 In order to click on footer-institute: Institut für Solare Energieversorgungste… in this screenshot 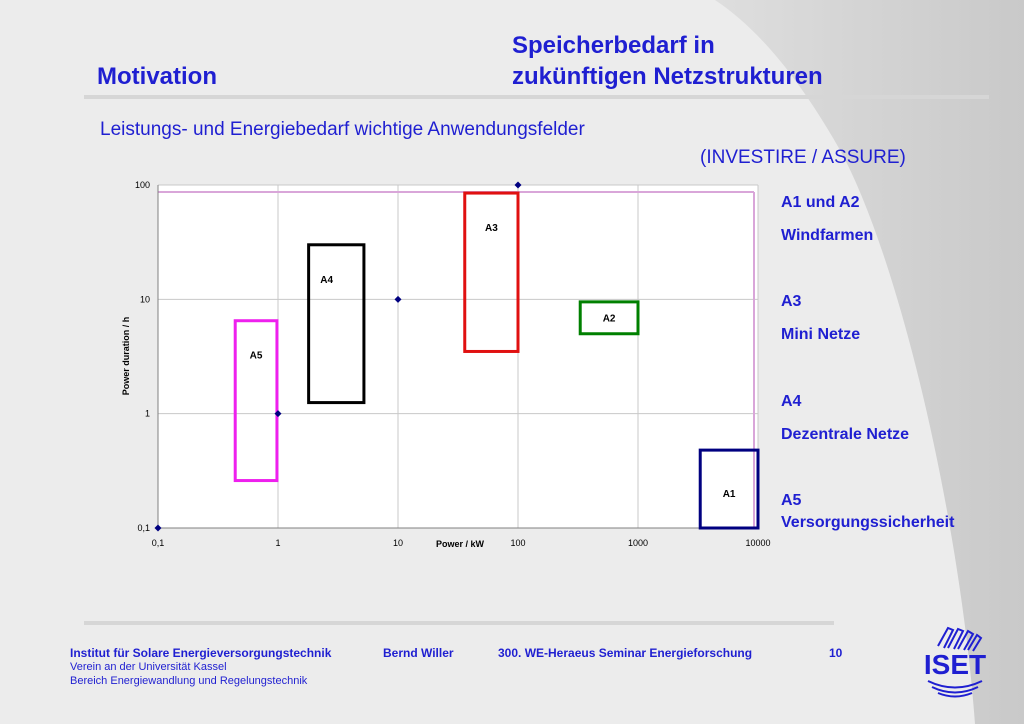, I will do `click(201, 653)`.